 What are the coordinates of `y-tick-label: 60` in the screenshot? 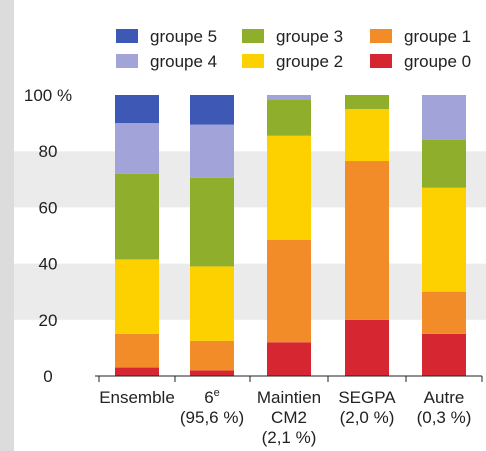 It's located at (48, 207).